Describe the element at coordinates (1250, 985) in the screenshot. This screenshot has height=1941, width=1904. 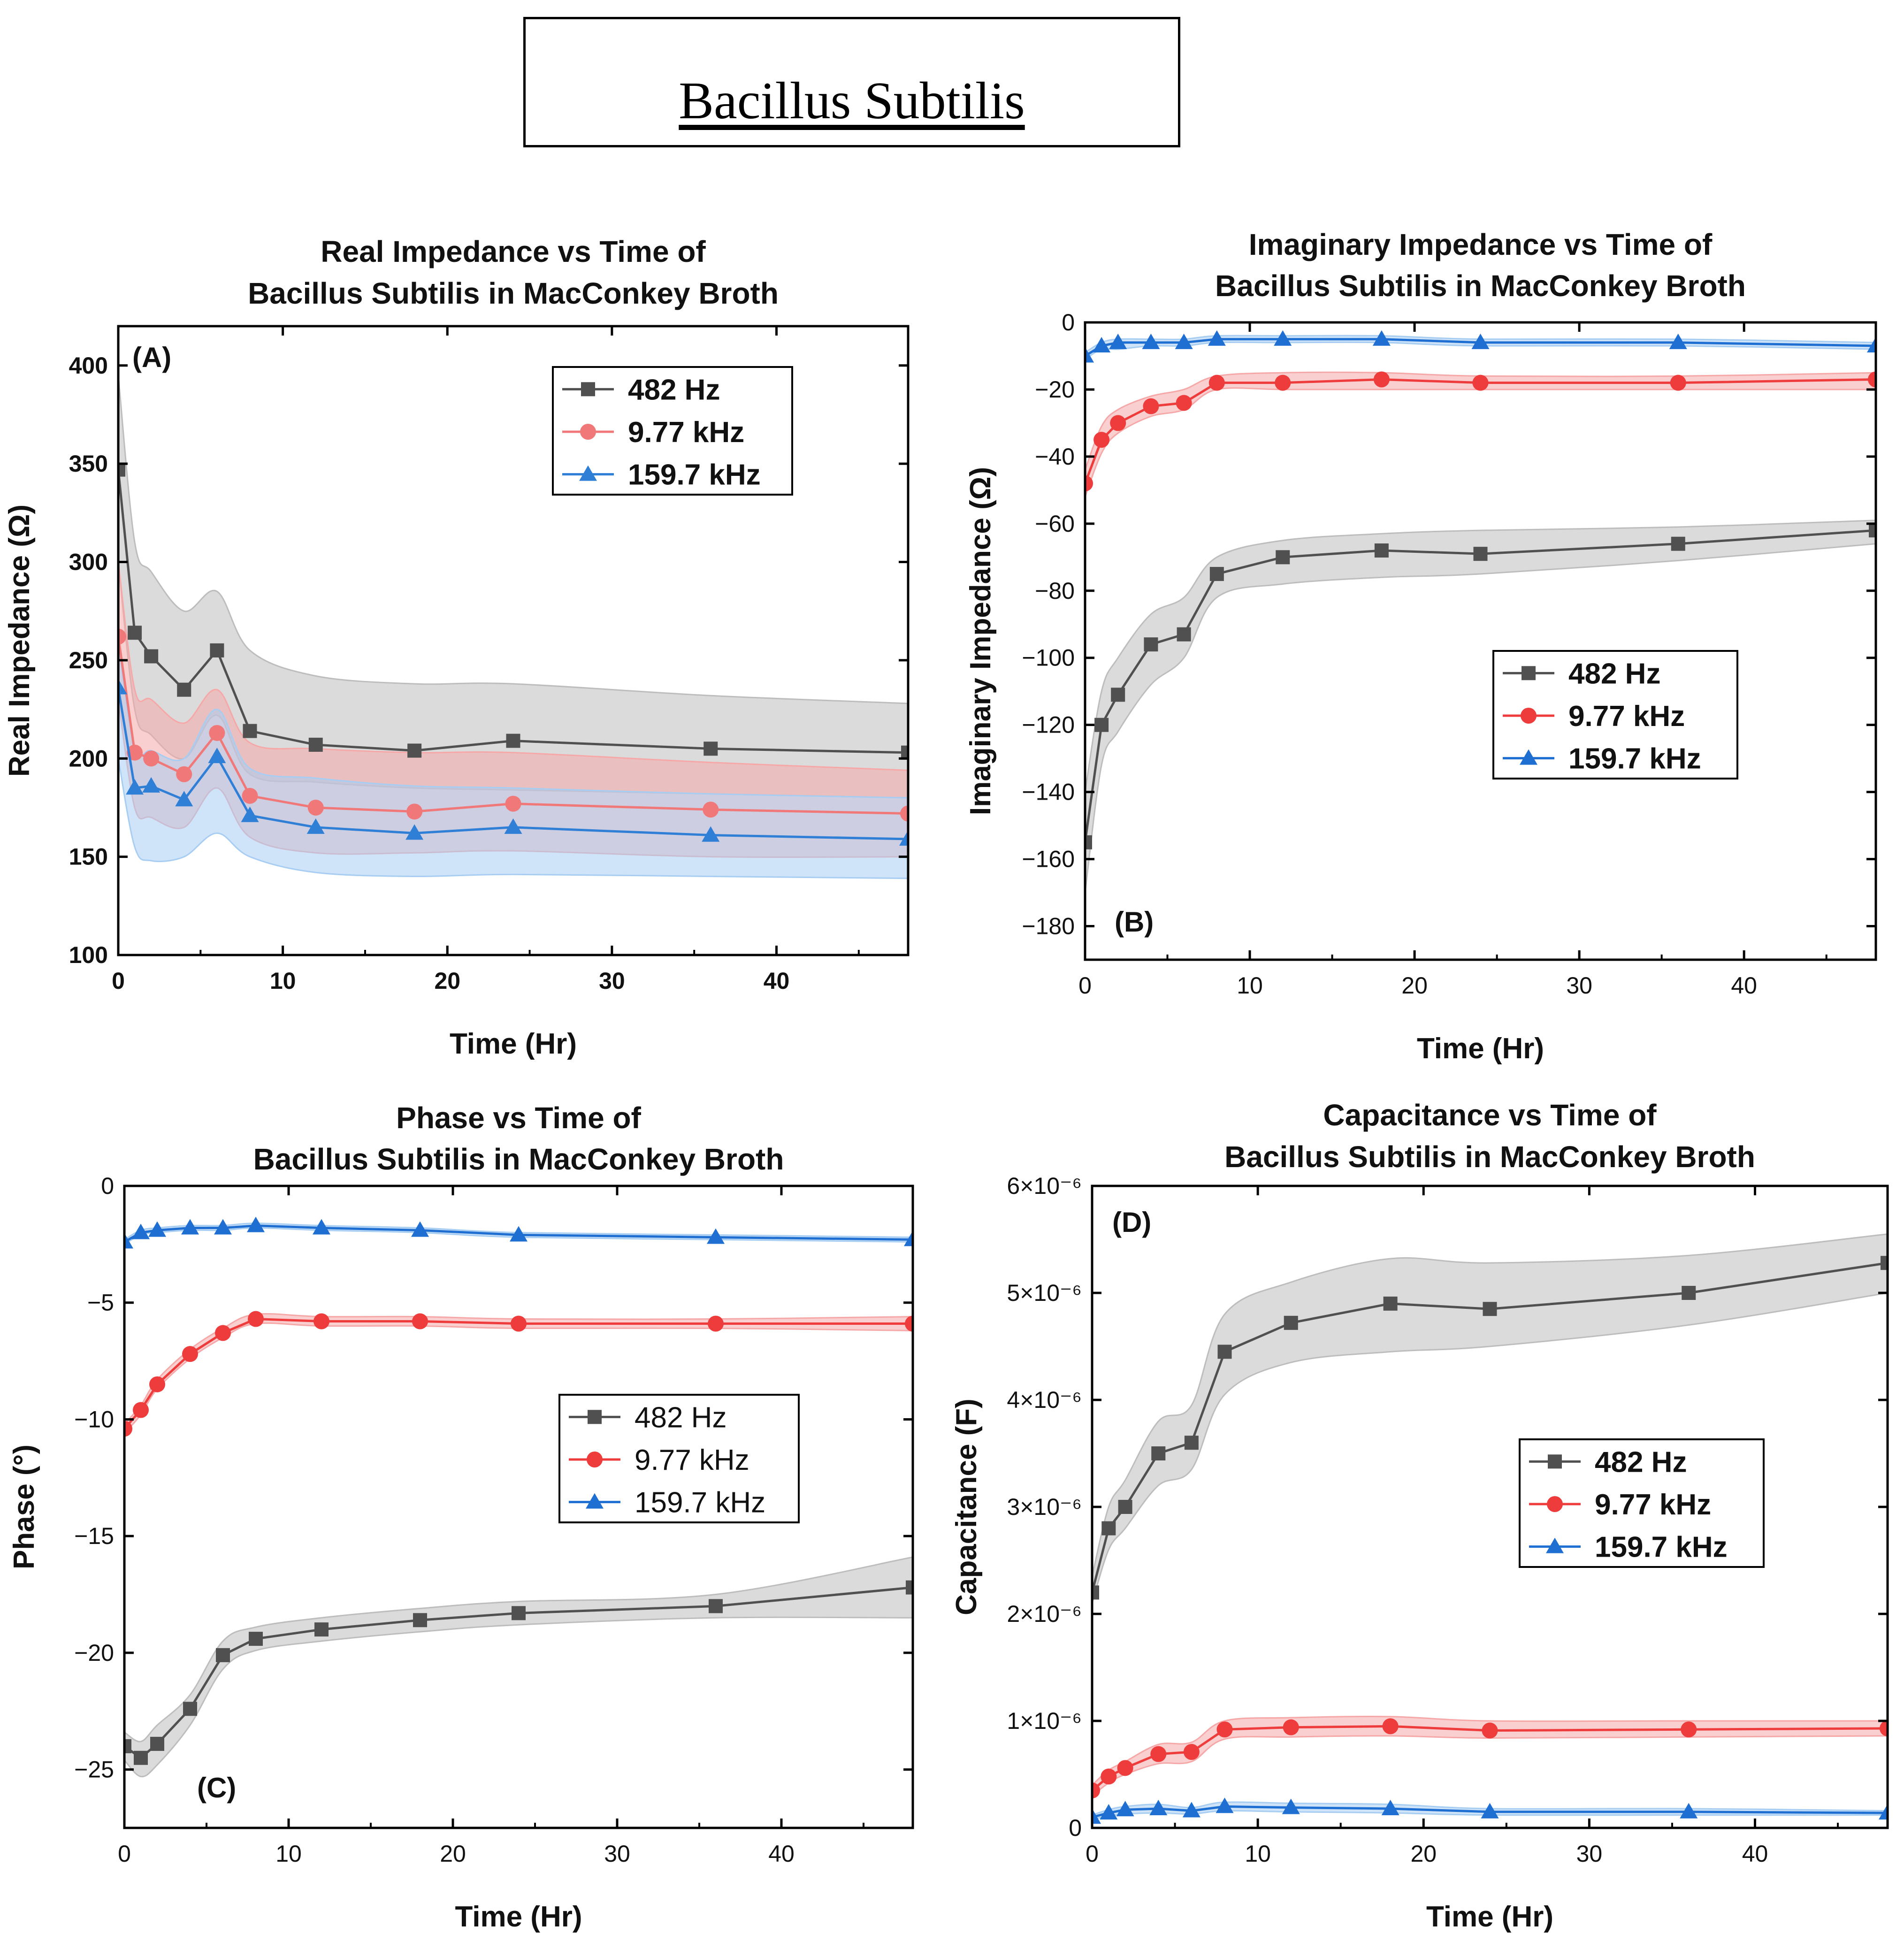
I see `panel-b-xtick-label-1: 10` at that location.